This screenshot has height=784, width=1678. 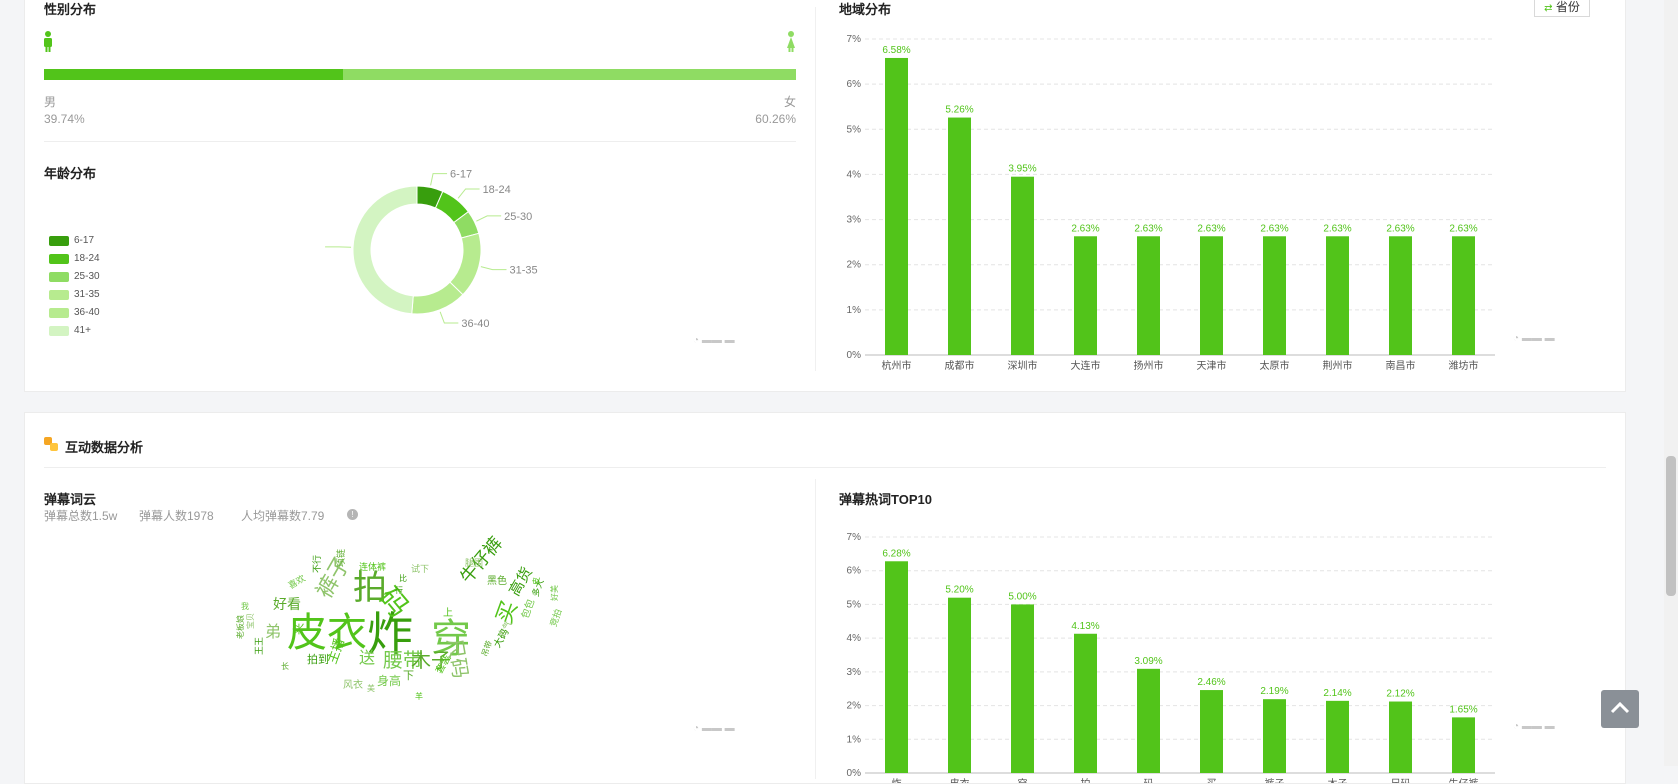 What do you see at coordinates (960, 365) in the screenshot?
I see `x-tick-label: 成都市` at bounding box center [960, 365].